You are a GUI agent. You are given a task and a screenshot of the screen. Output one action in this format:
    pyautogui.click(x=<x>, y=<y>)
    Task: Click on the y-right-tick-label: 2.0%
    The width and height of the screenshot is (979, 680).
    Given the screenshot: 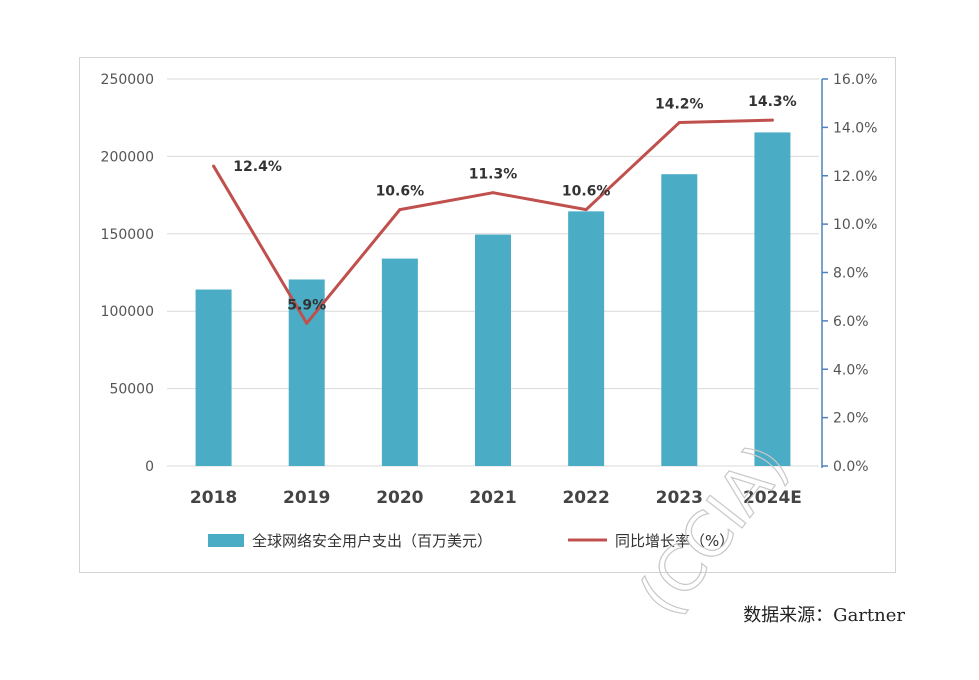 What is the action you would take?
    pyautogui.click(x=851, y=419)
    